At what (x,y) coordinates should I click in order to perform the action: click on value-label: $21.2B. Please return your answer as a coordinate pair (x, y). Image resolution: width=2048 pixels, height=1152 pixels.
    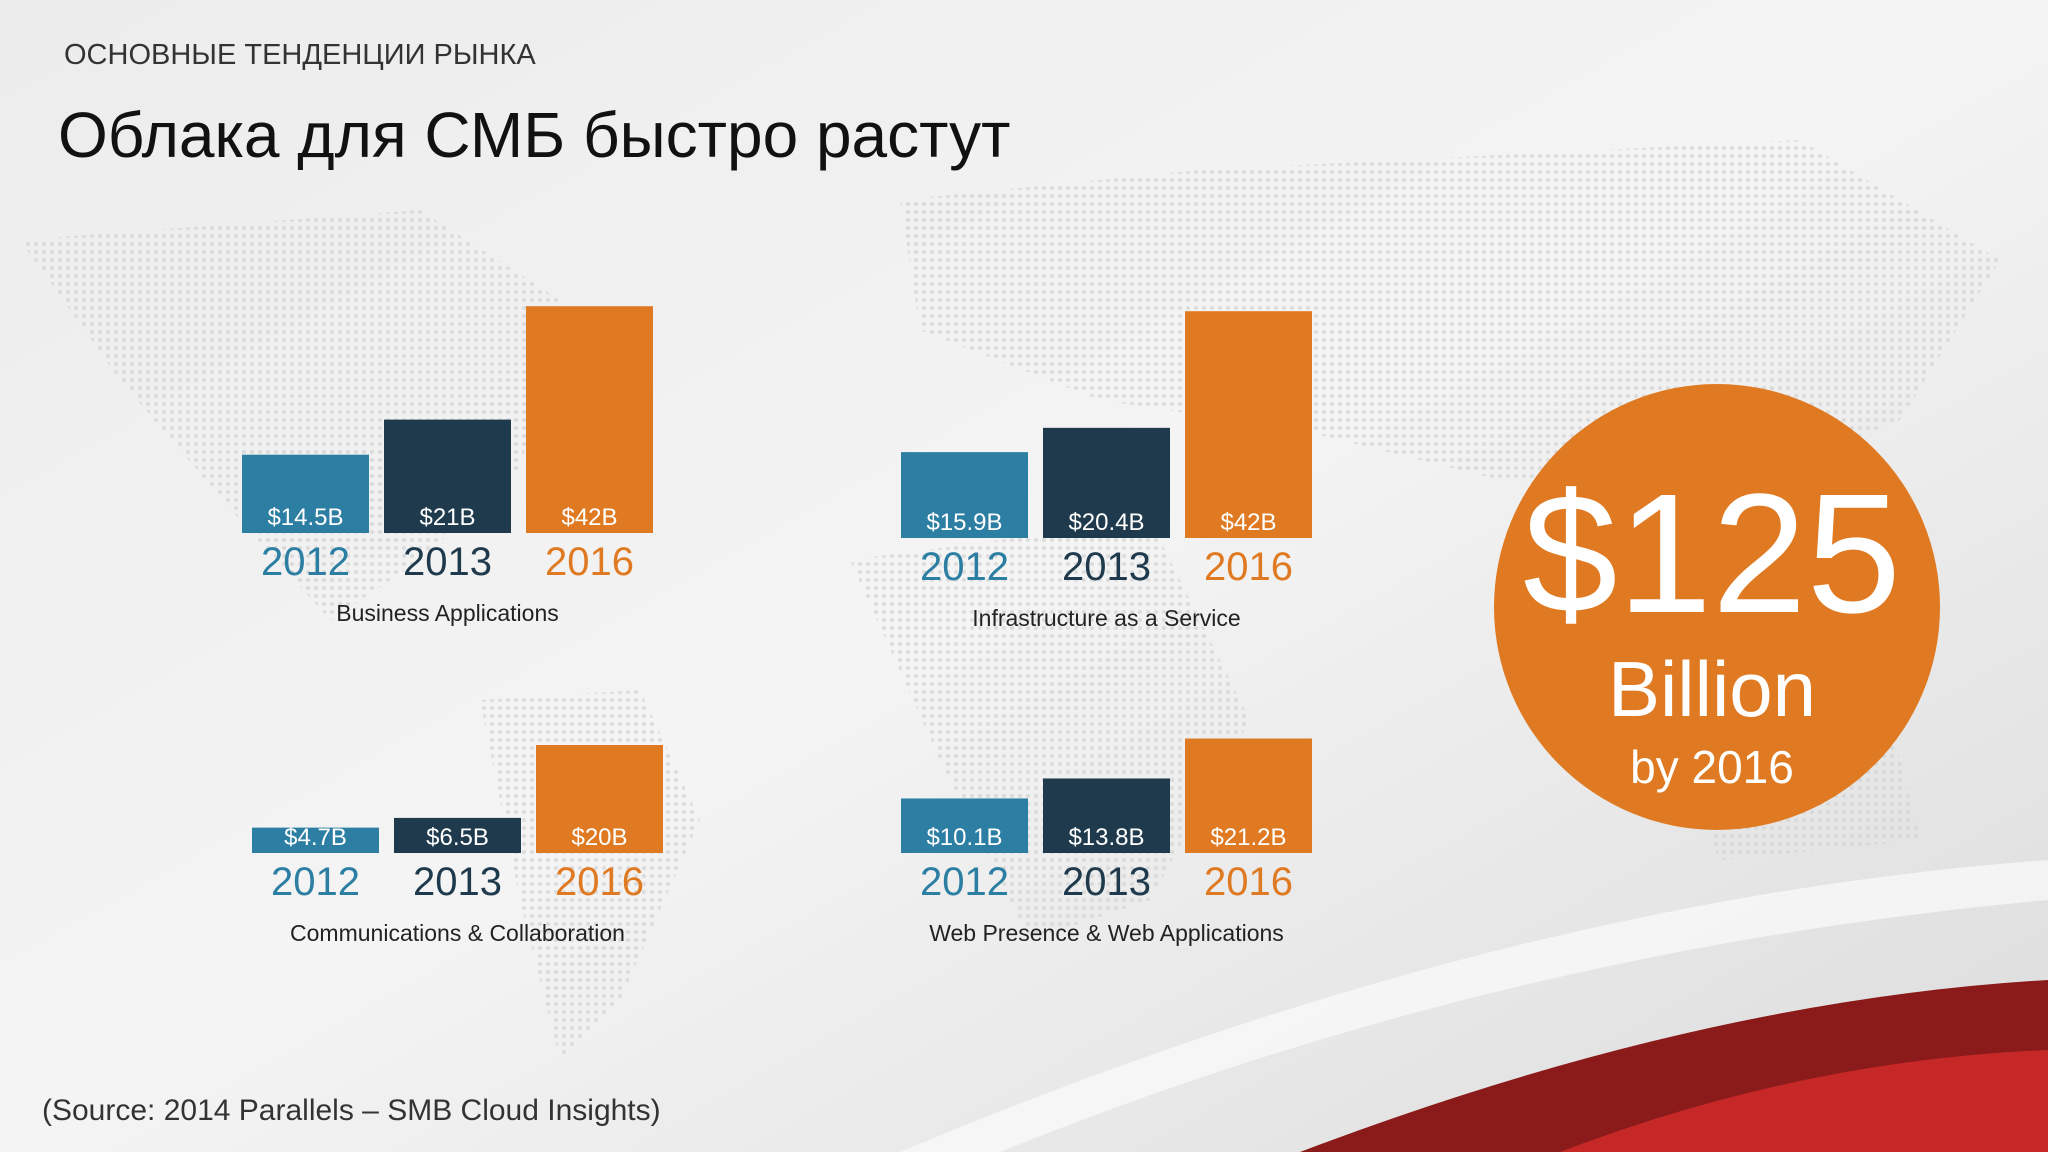
    Looking at the image, I should click on (1248, 837).